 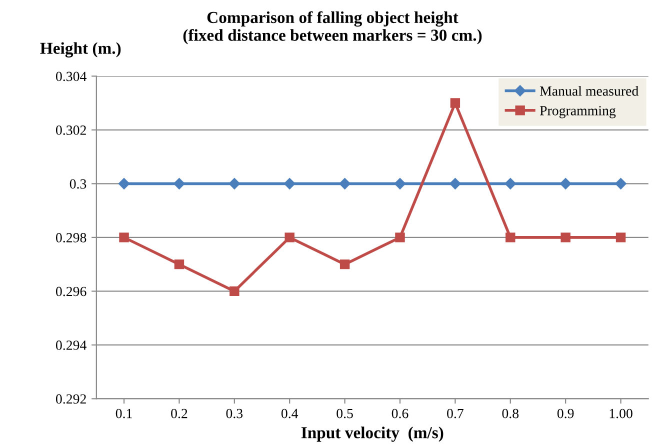 What do you see at coordinates (71, 399) in the screenshot?
I see `y-tick-label: 0.292` at bounding box center [71, 399].